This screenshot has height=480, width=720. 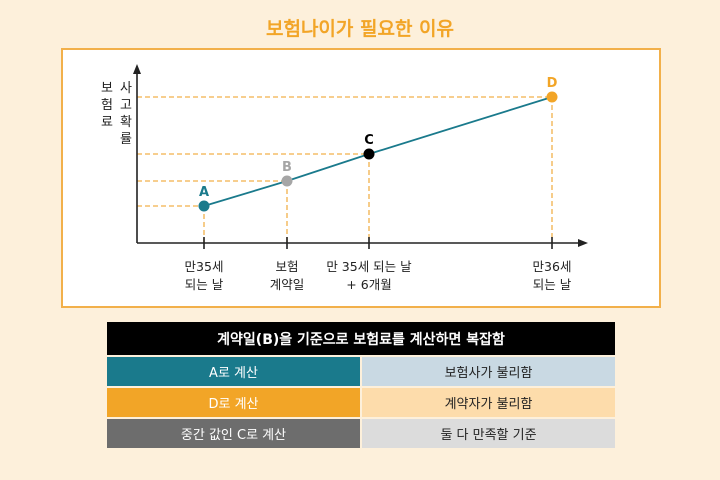 What do you see at coordinates (552, 97) in the screenshot?
I see `point-d` at bounding box center [552, 97].